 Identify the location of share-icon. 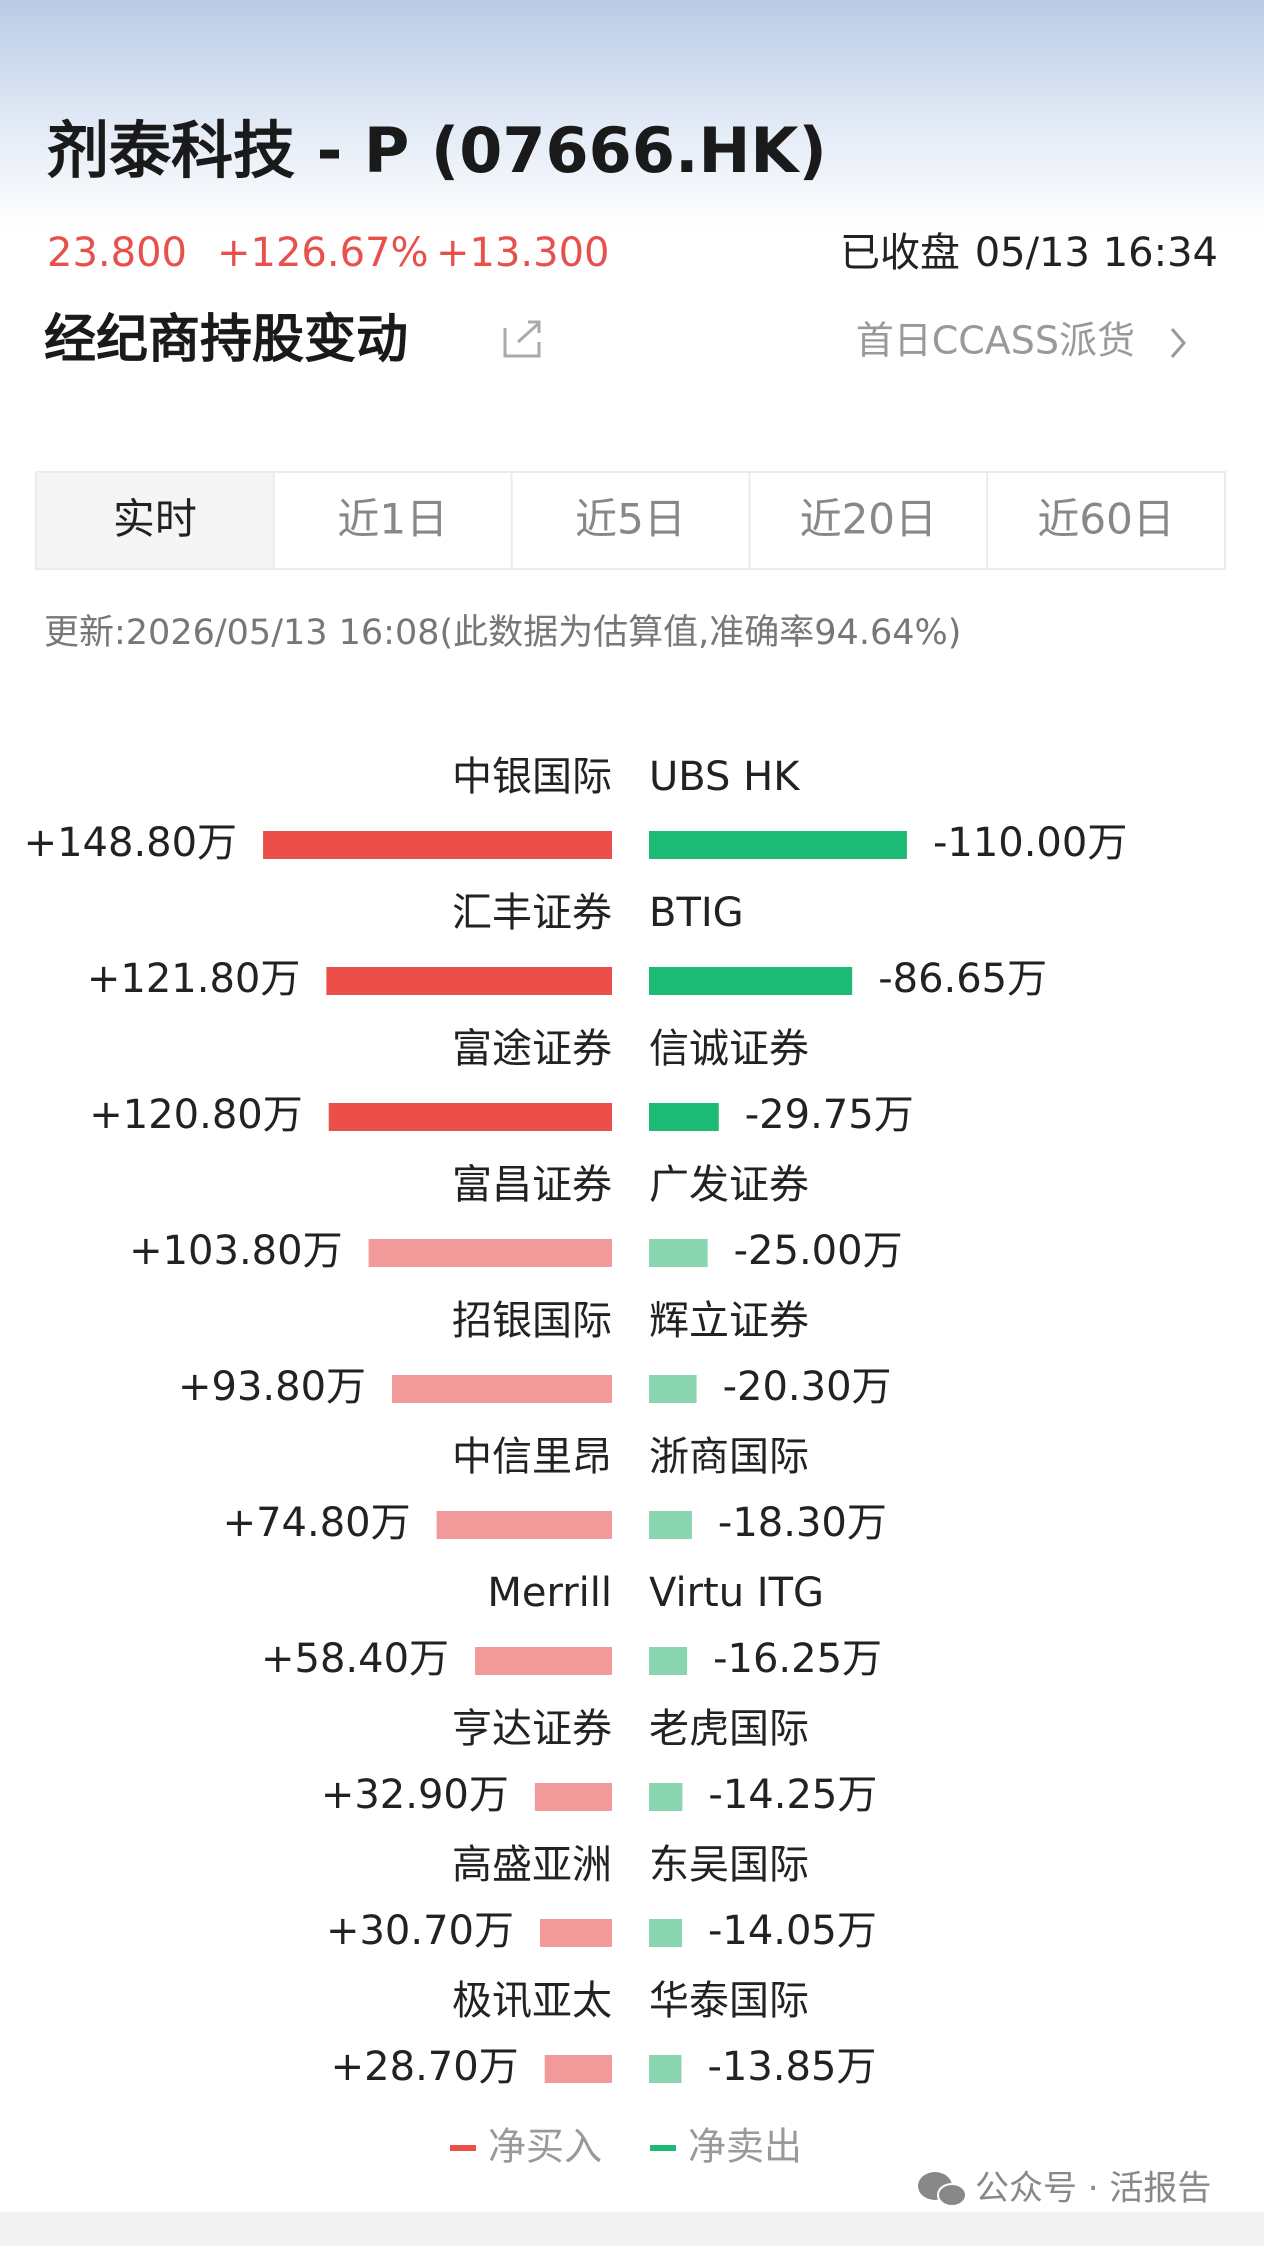
(522, 339).